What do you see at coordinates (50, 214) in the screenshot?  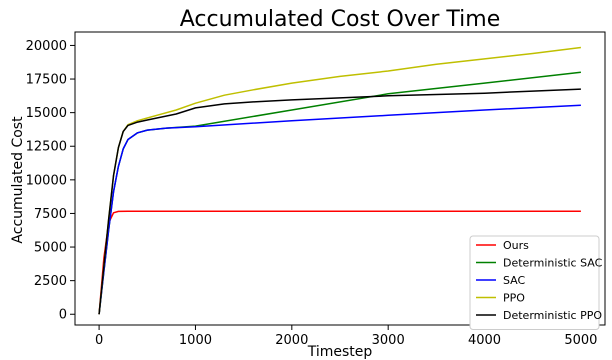 I see `y-tick-label: 7500` at bounding box center [50, 214].